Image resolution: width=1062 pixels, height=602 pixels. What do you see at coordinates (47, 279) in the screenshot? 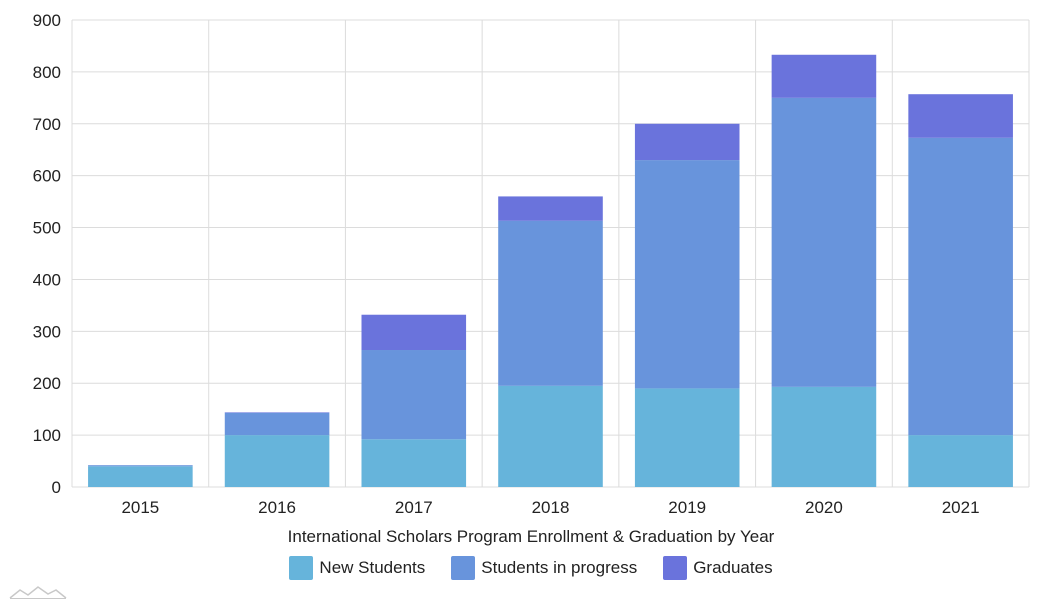
I see `y-tick-label: 400` at bounding box center [47, 279].